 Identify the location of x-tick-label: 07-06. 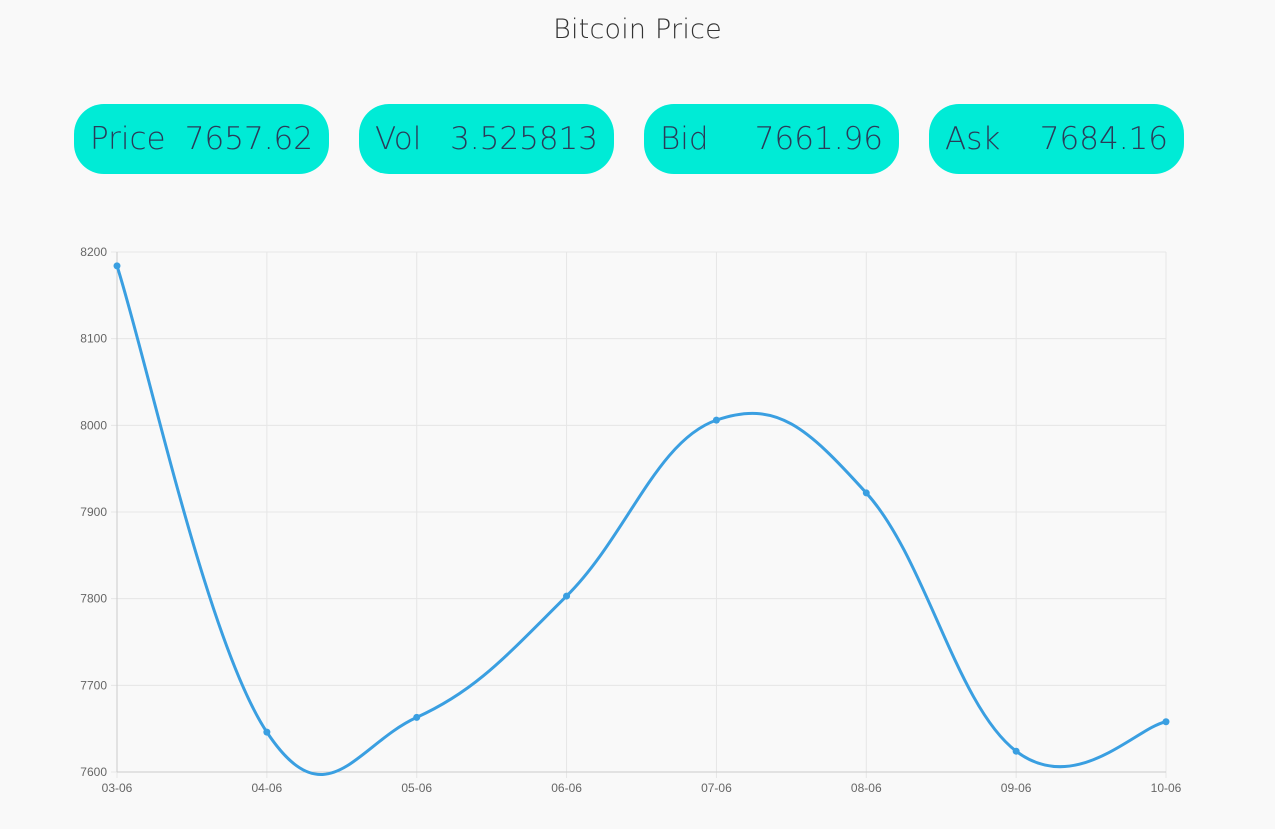
(716, 788).